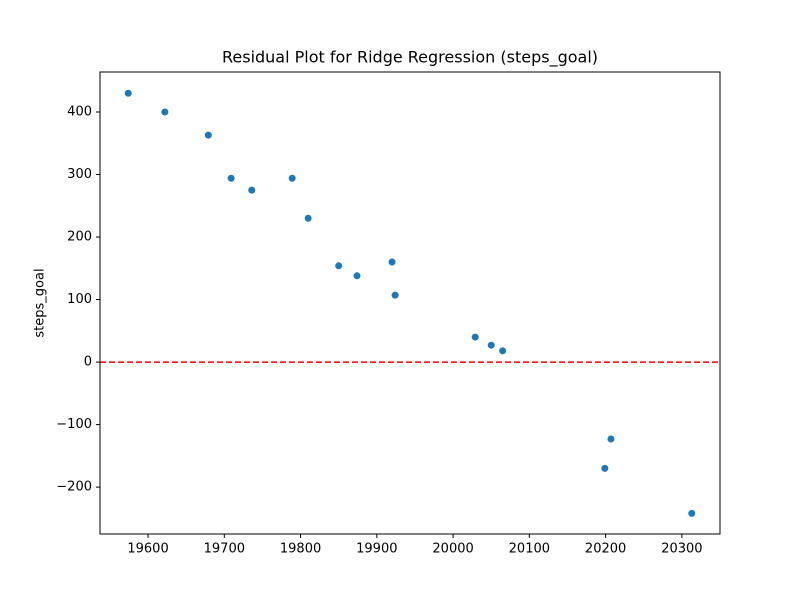  What do you see at coordinates (88, 362) in the screenshot?
I see `y-tick-label: 0` at bounding box center [88, 362].